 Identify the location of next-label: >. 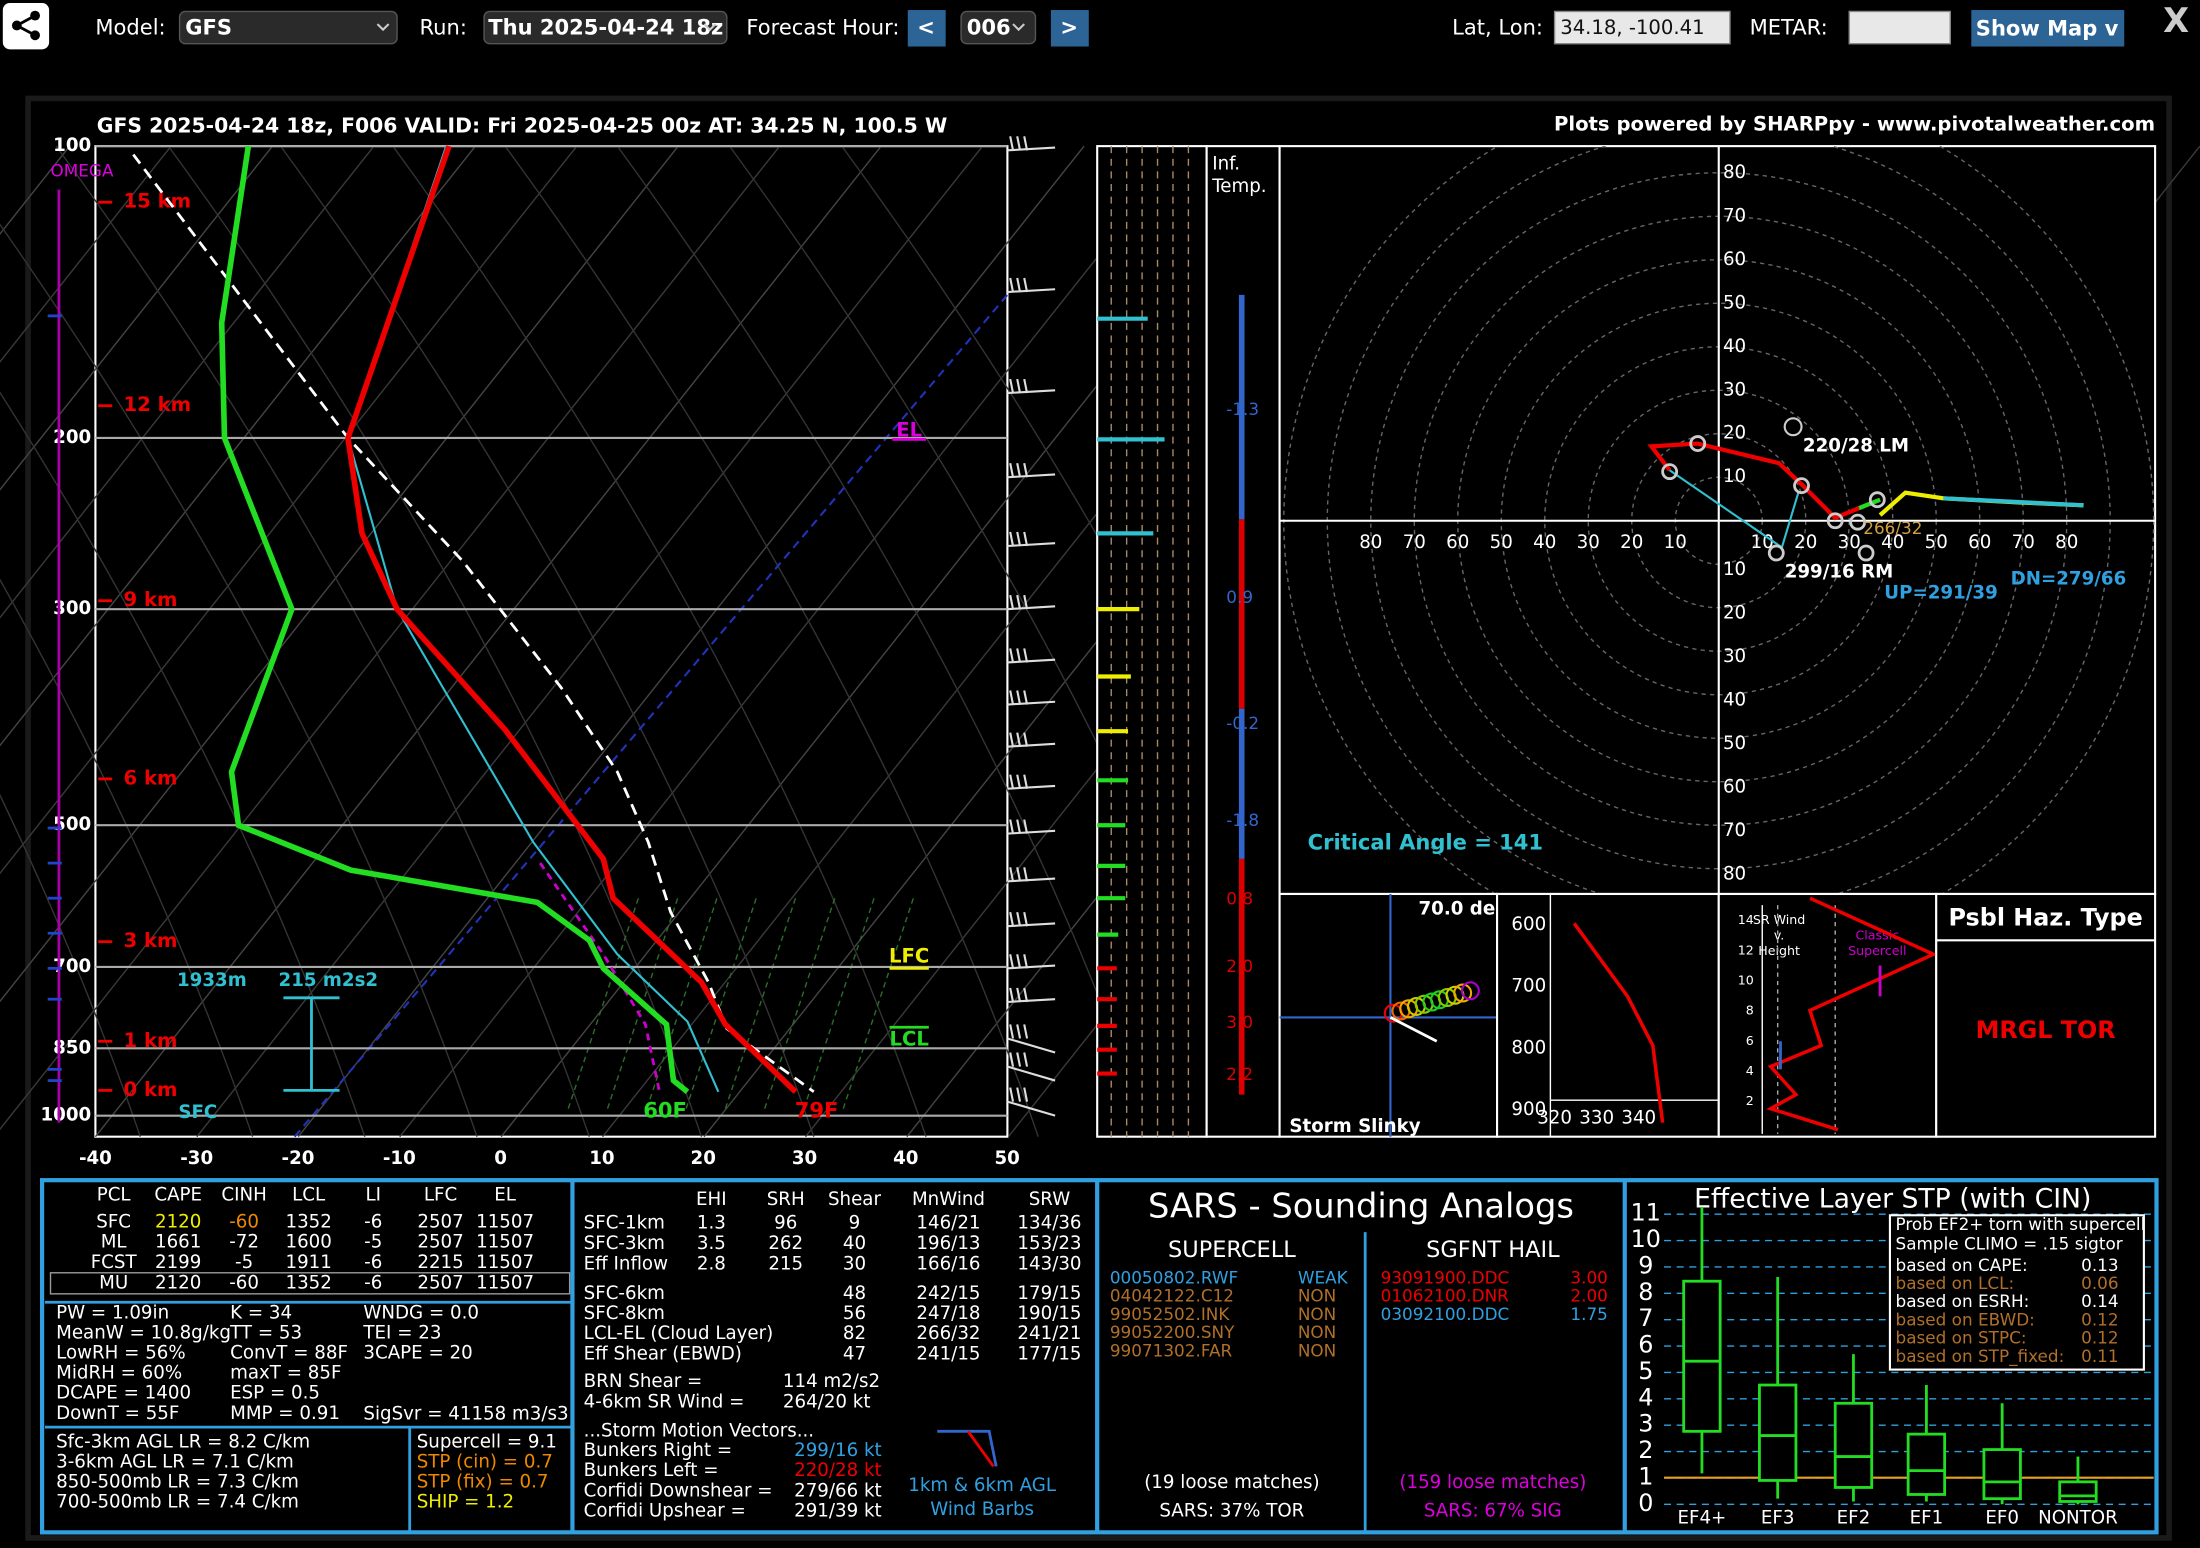
(1069, 26).